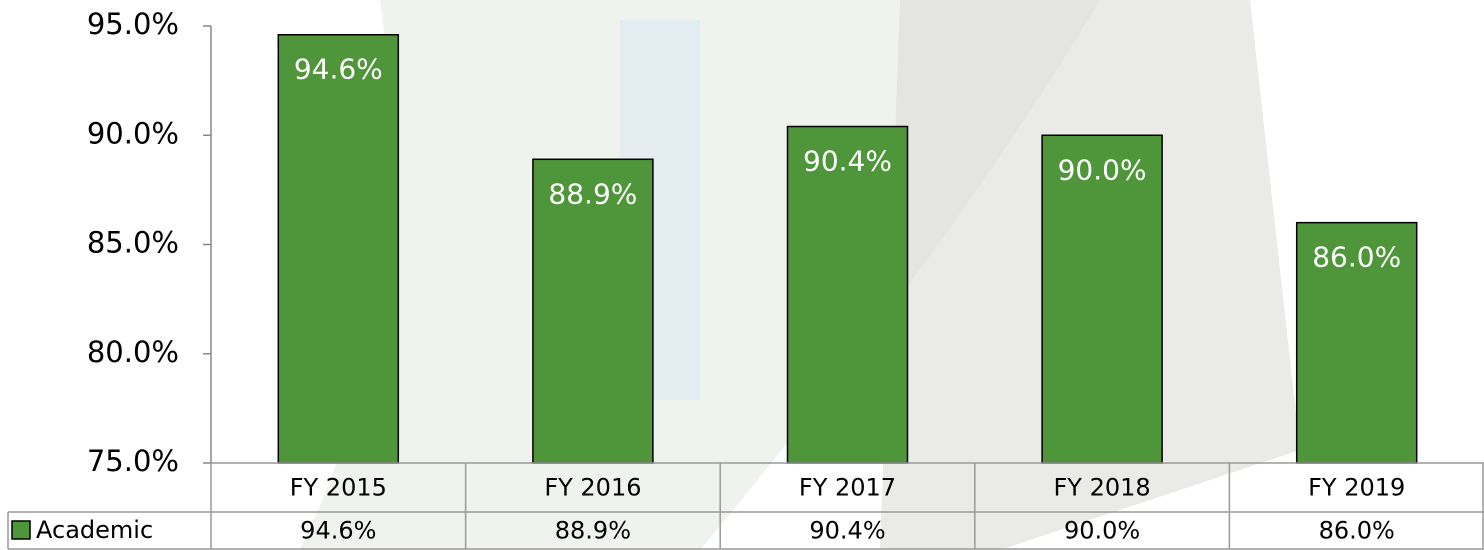 Image resolution: width=1484 pixels, height=550 pixels. Describe the element at coordinates (133, 24) in the screenshot. I see `y-tick-label: 95.0%` at that location.